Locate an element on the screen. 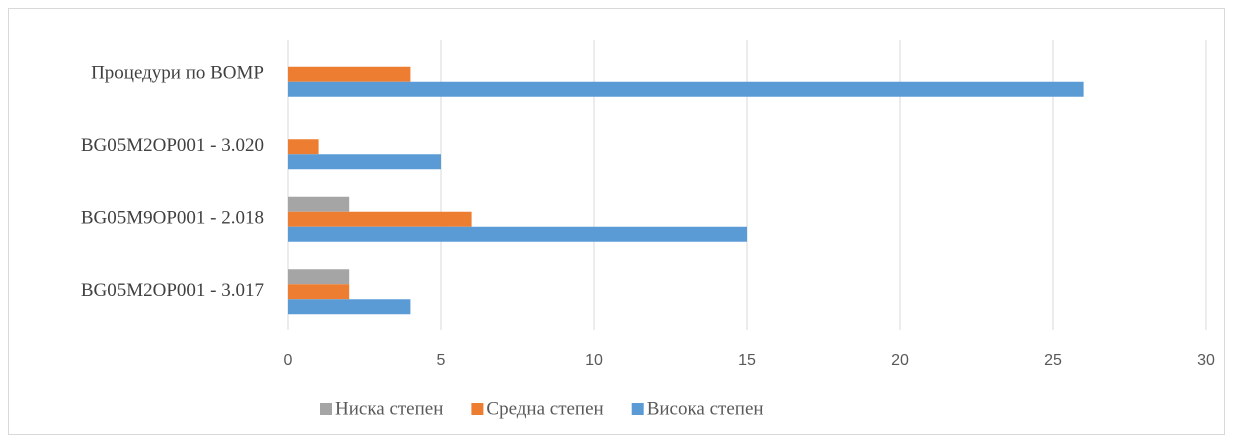 Image resolution: width=1233 pixels, height=443 pixels. legend-label: Средна степен is located at coordinates (544, 408).